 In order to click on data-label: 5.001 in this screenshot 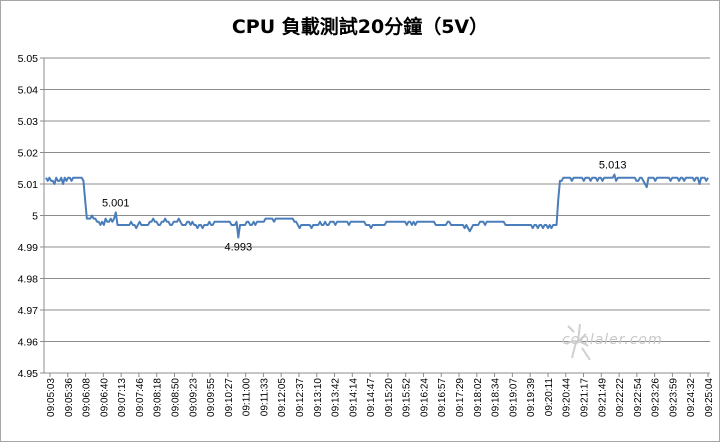, I will do `click(116, 203)`.